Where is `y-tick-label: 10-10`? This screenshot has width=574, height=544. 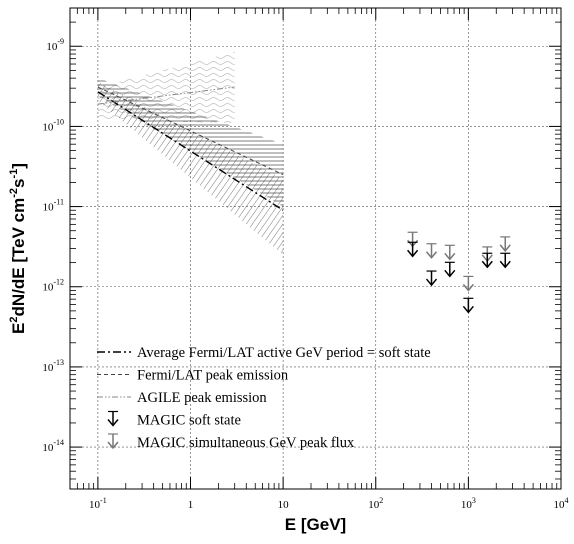 y-tick-label: 10-10 is located at coordinates (53, 125).